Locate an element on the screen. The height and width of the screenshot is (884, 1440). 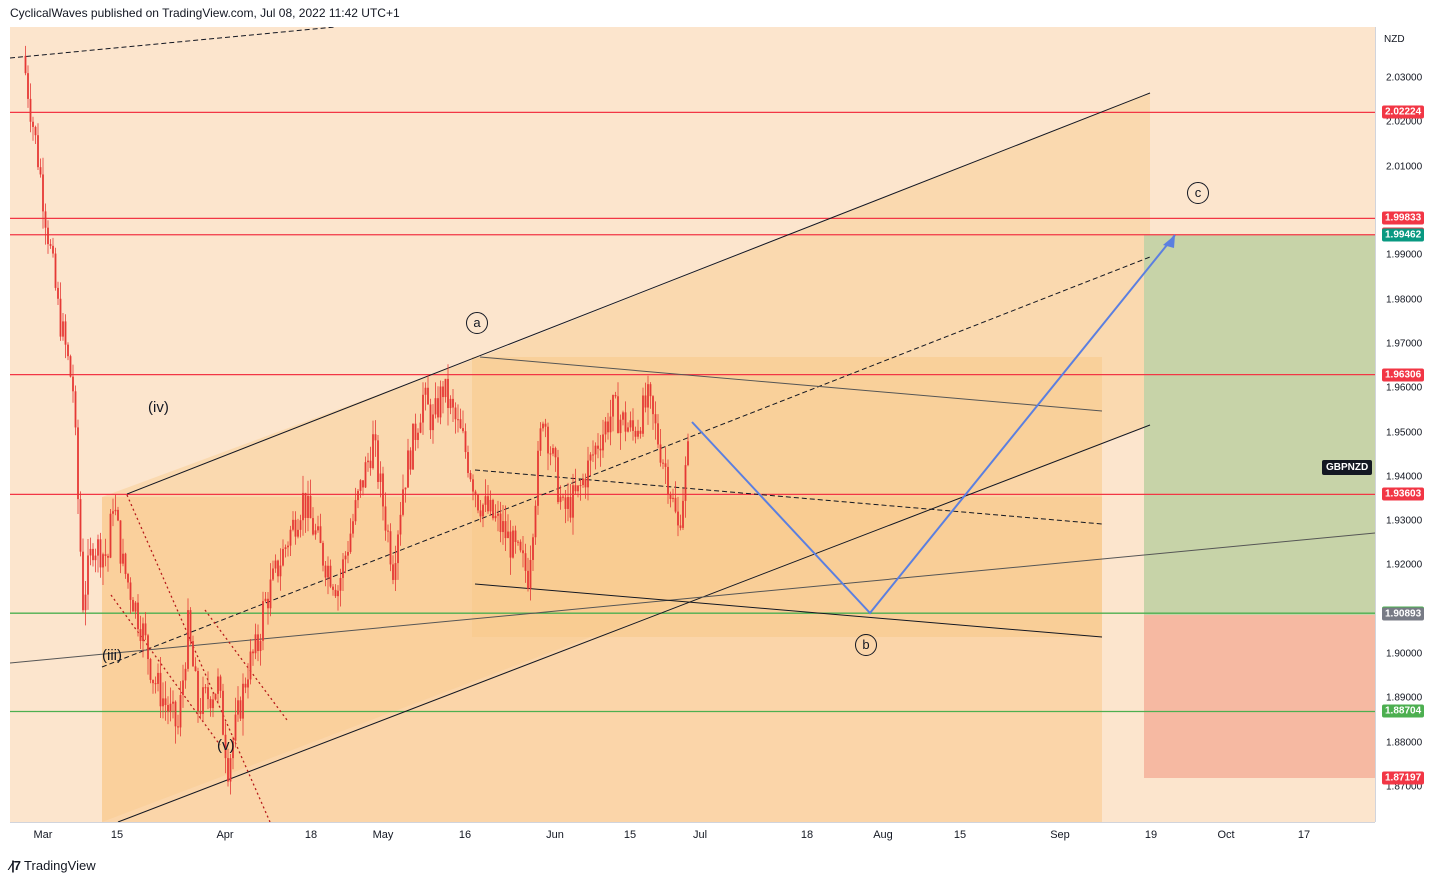
wave-label-c: c is located at coordinates (1198, 193).